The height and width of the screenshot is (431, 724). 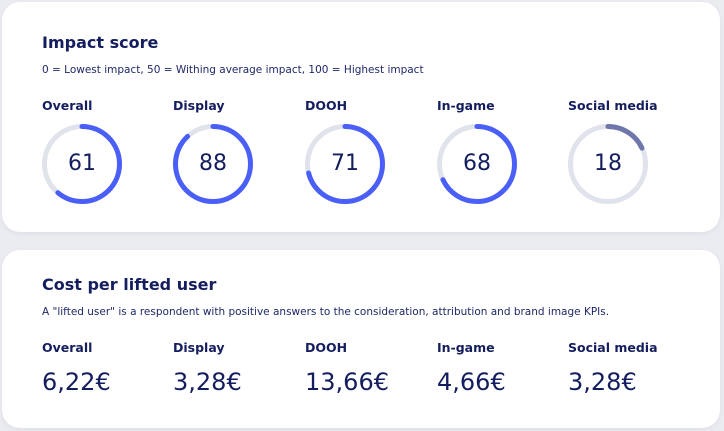 I want to click on score-gauge: 18, so click(x=608, y=164).